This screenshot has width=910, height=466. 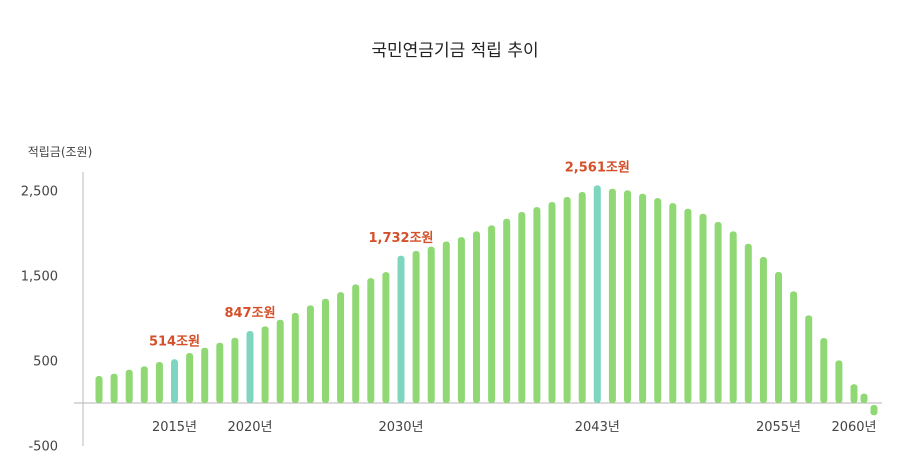 I want to click on bar-2053, so click(x=748, y=323).